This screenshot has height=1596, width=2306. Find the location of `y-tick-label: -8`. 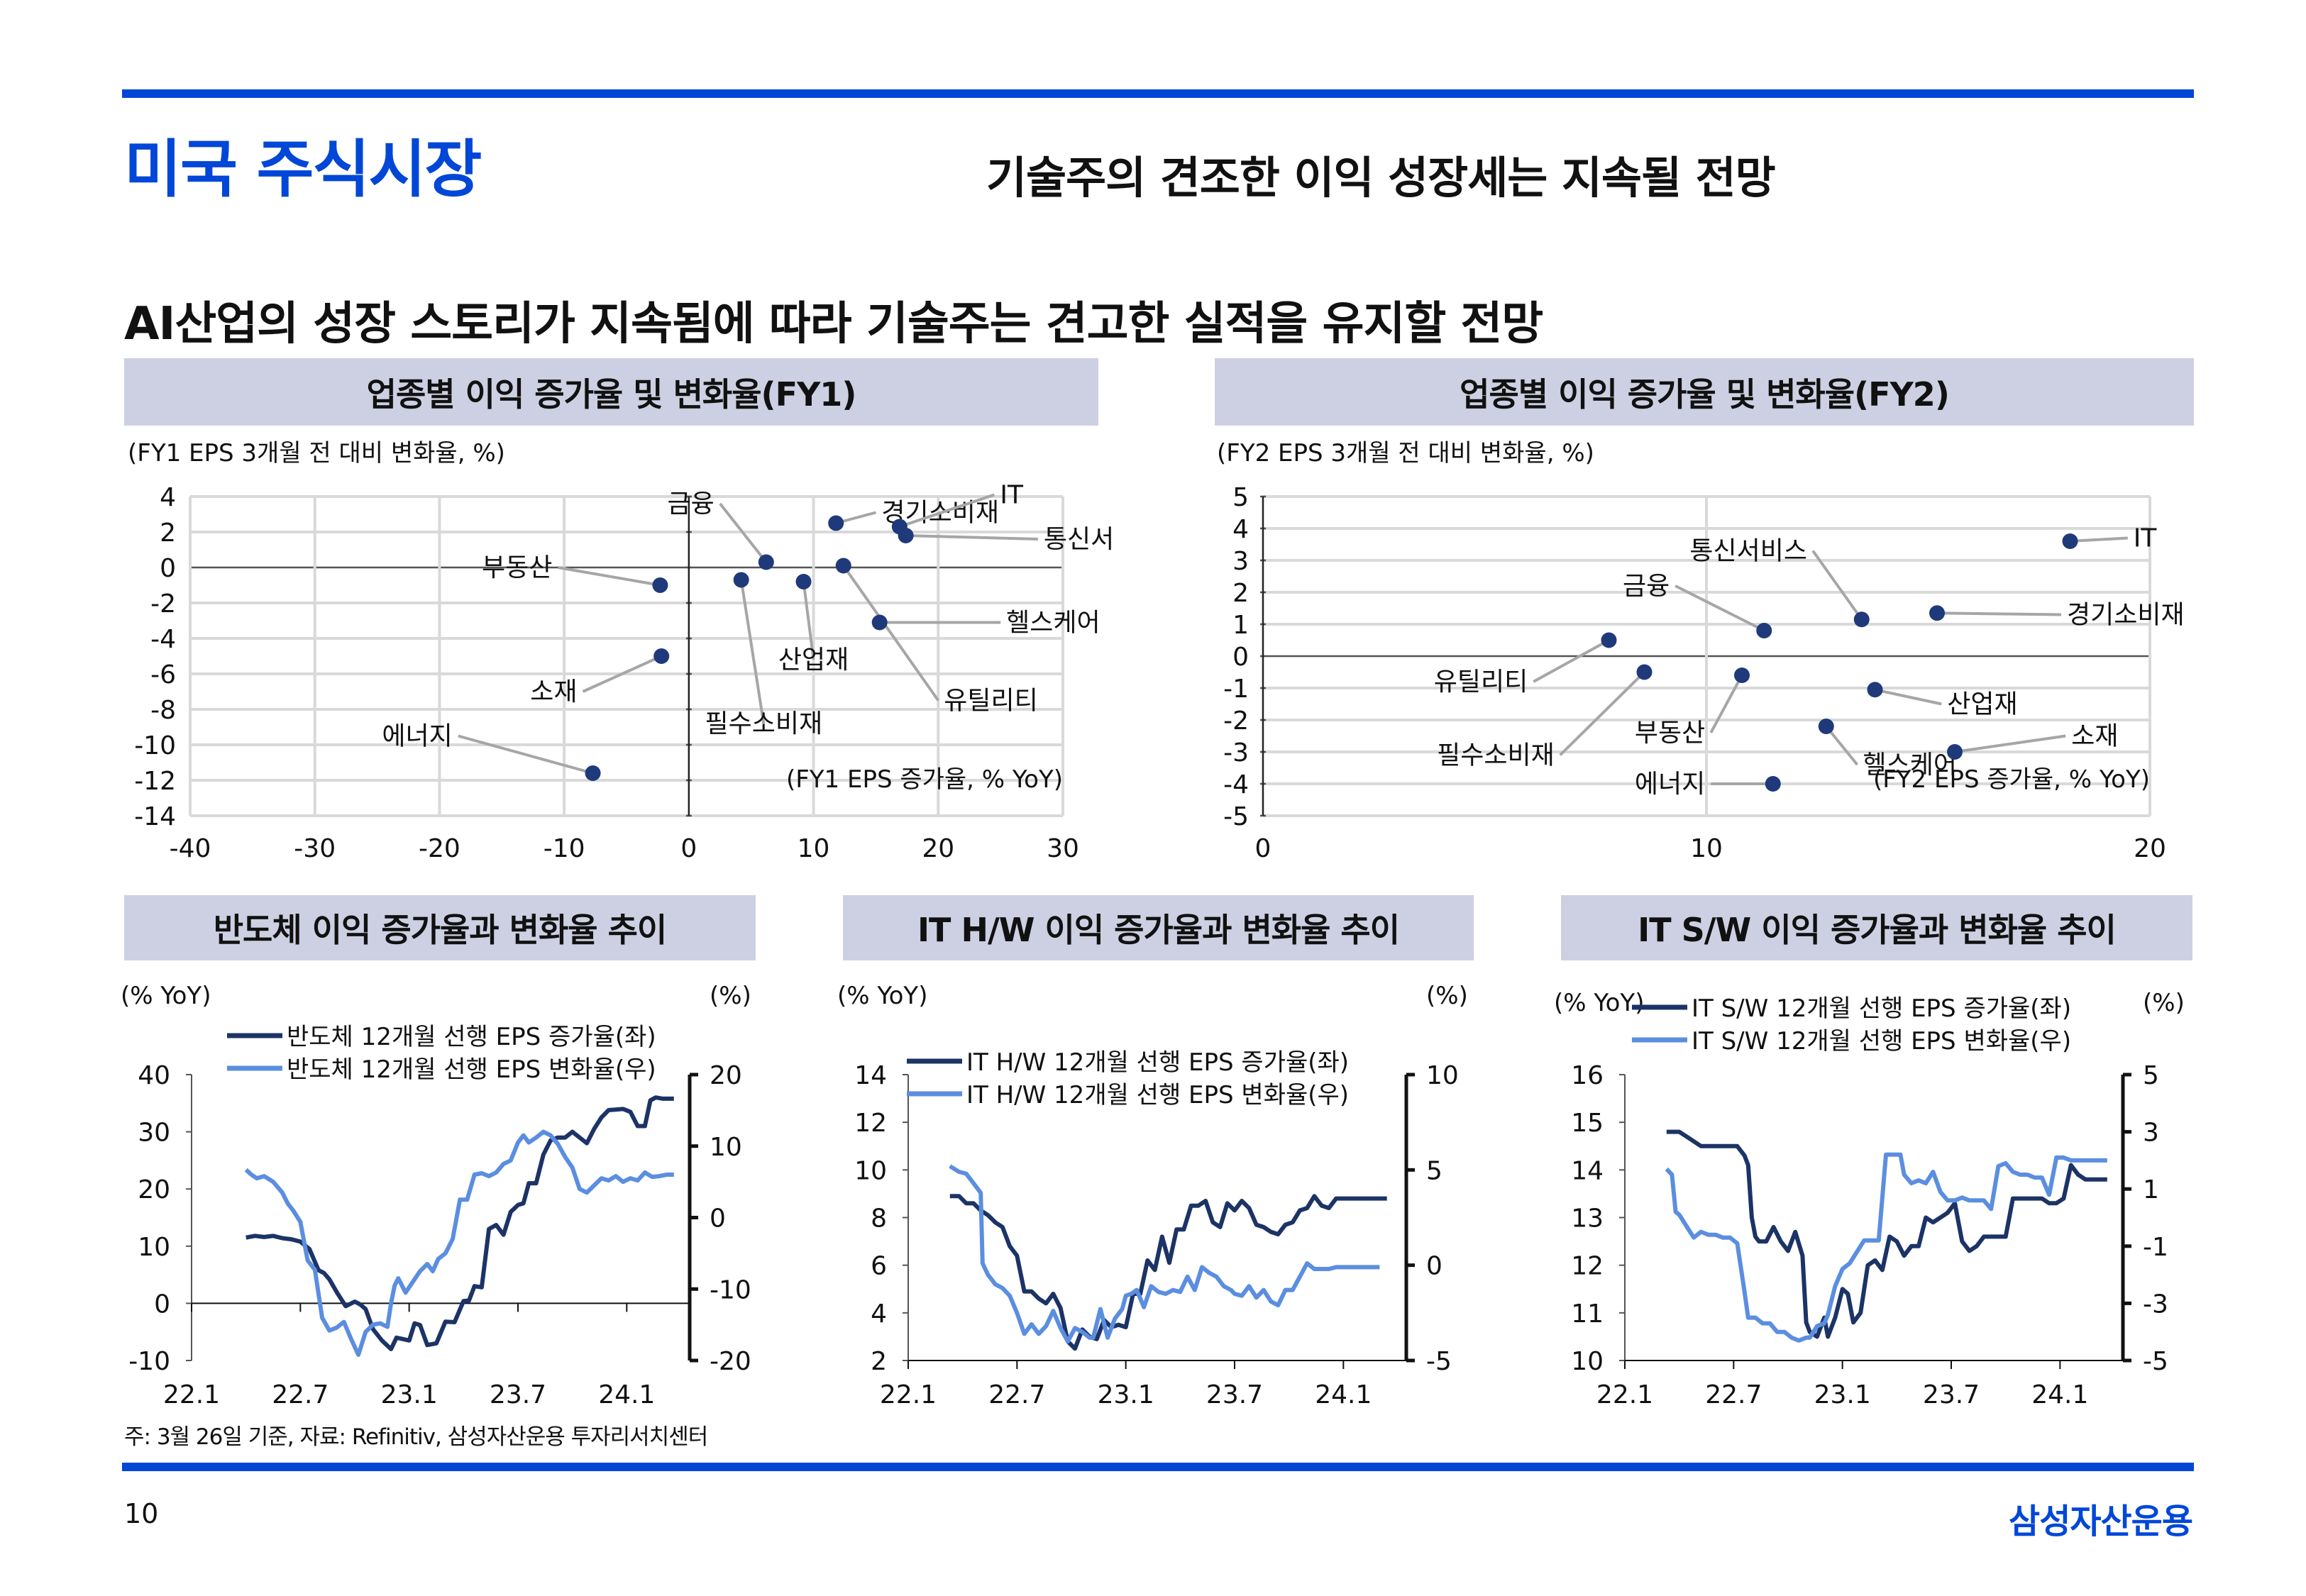

y-tick-label: -8 is located at coordinates (163, 711).